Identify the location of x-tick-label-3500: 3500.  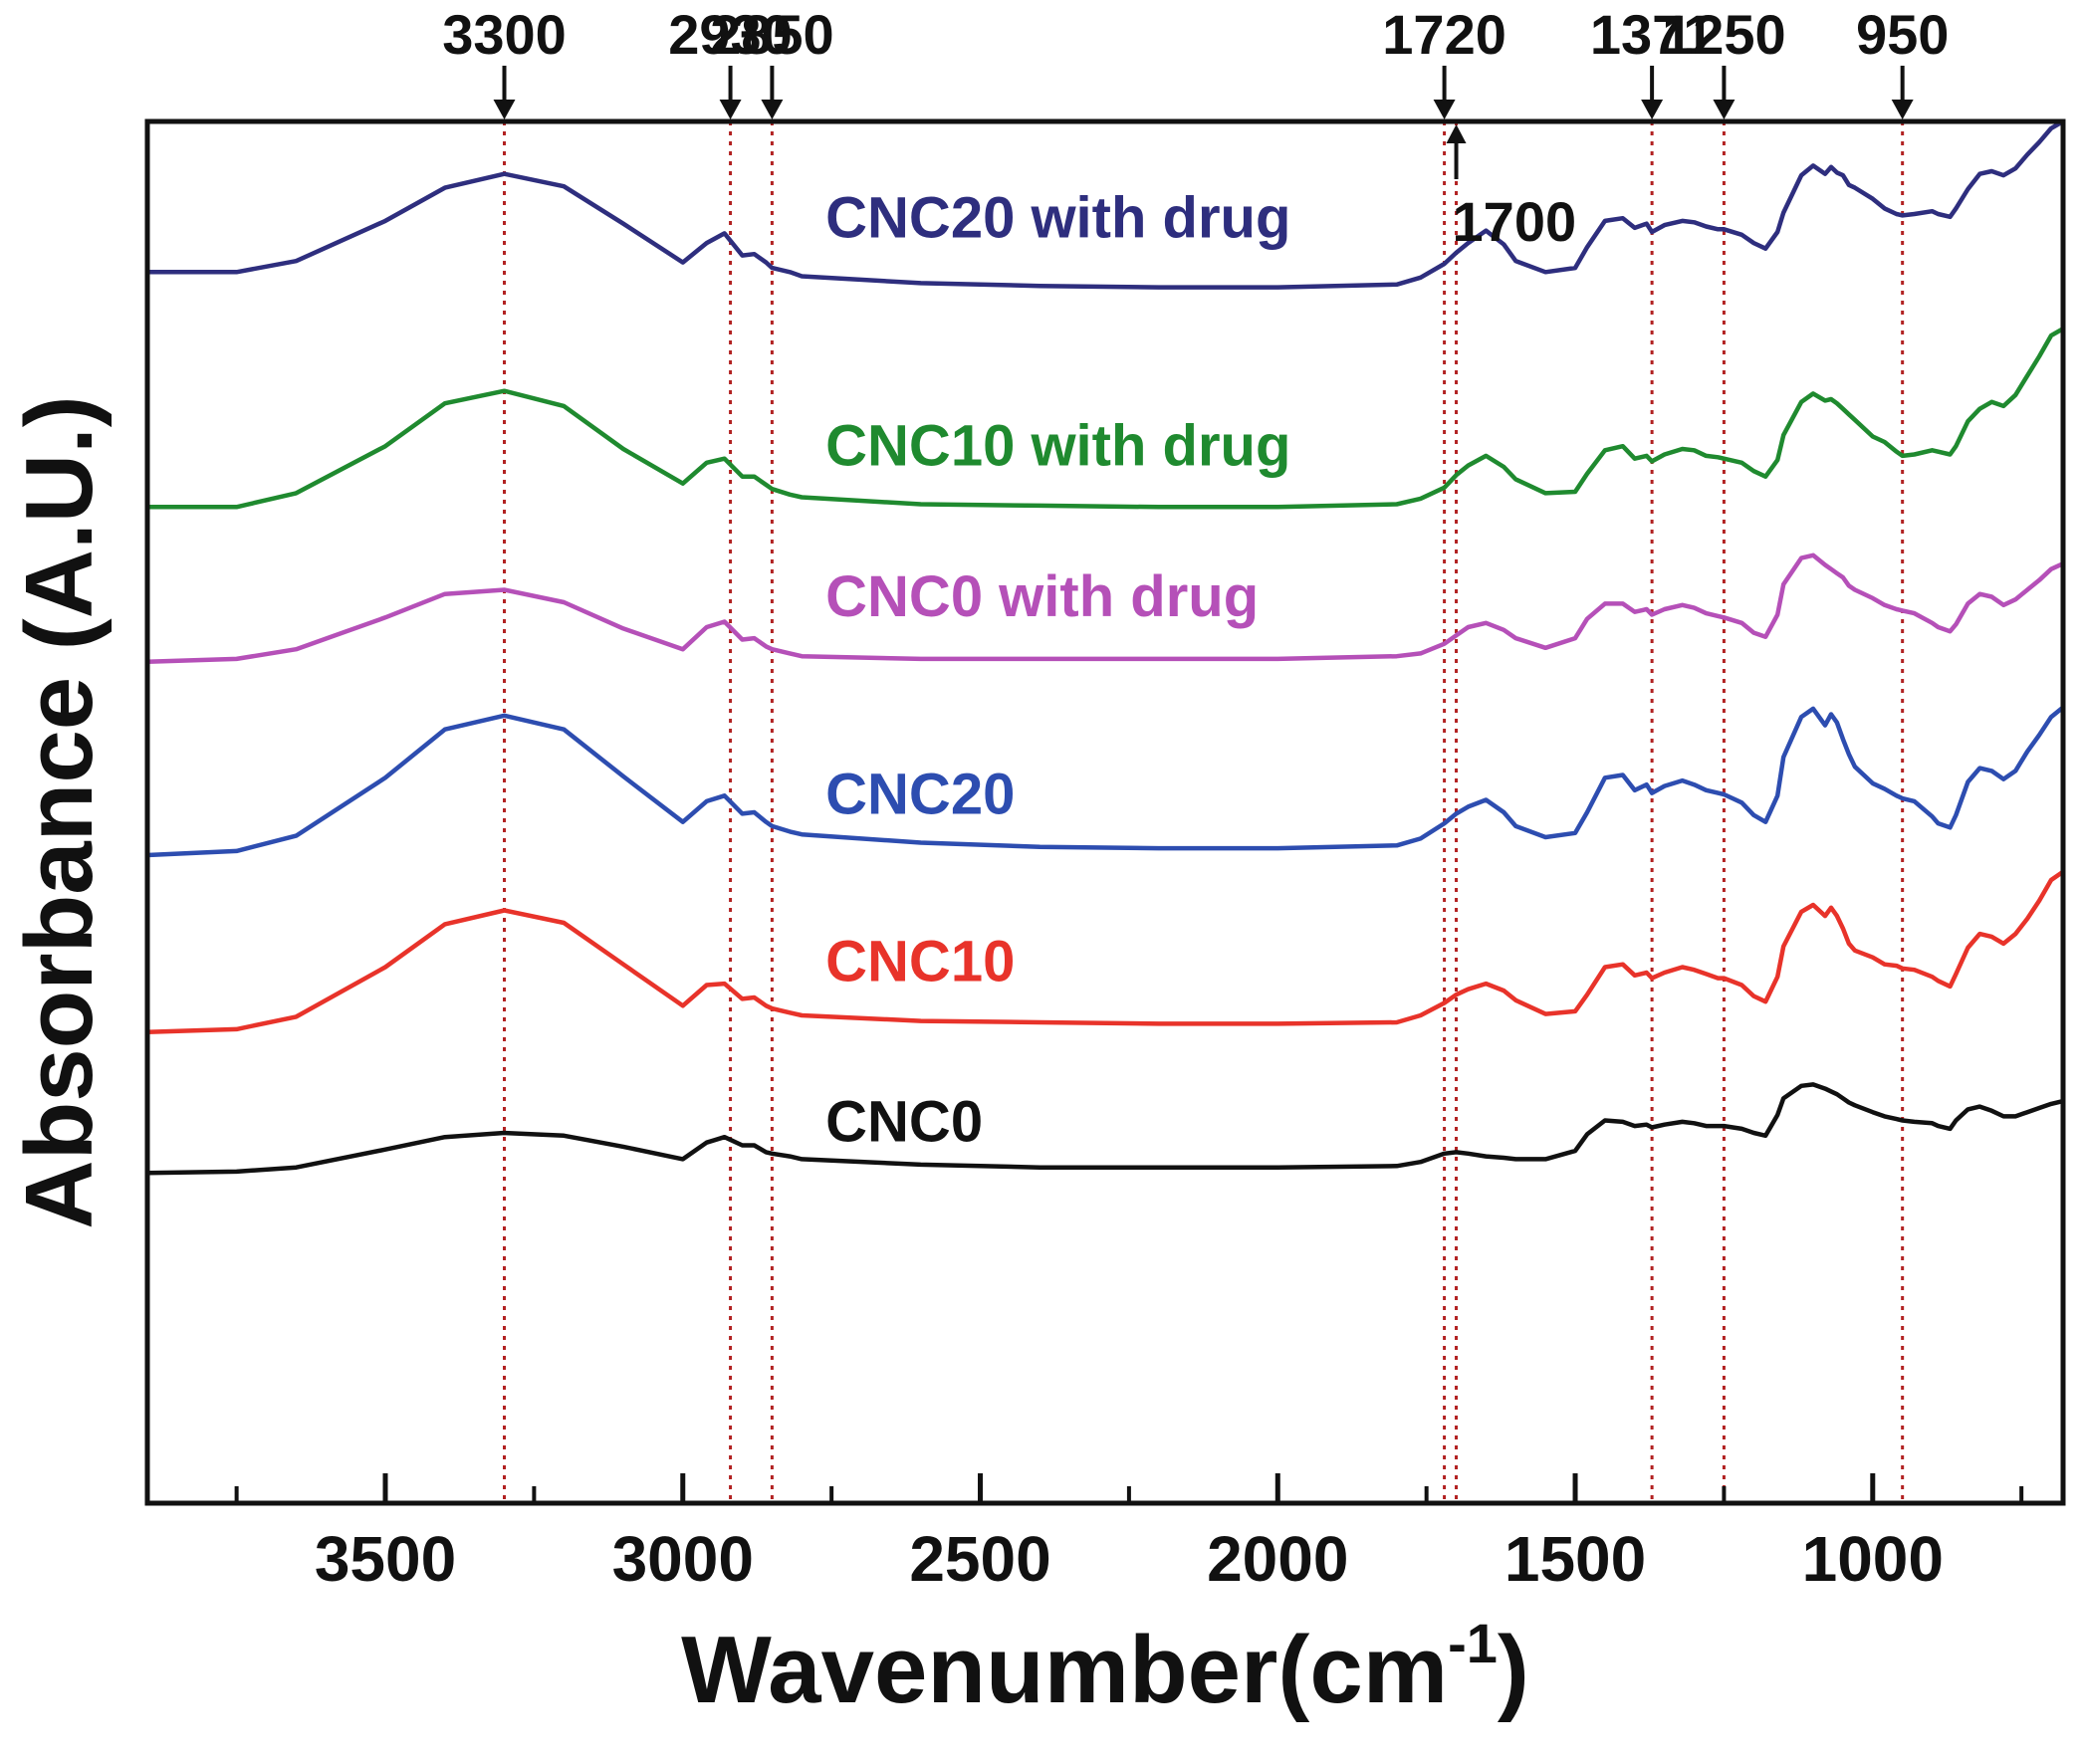
(386, 1559).